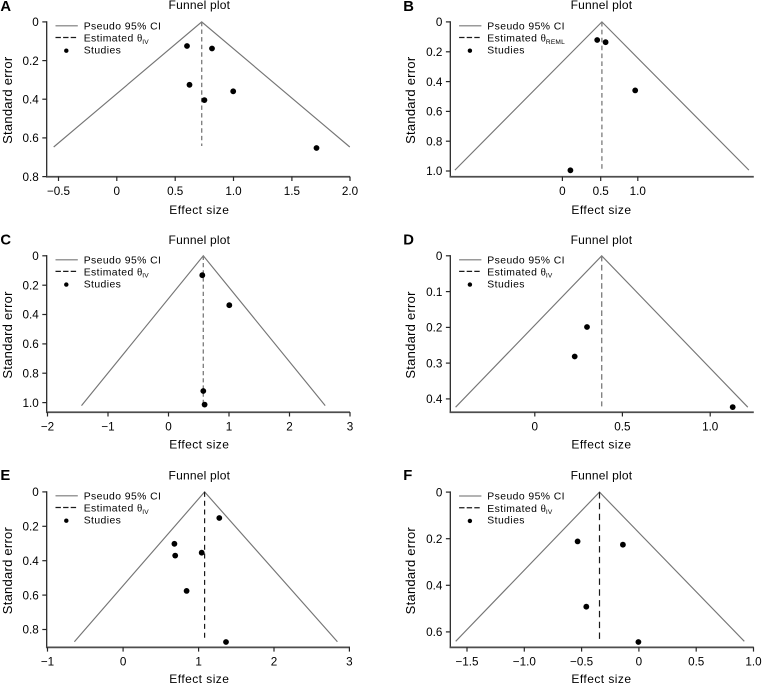 This screenshot has height=686, width=762. I want to click on svg-text: 0.1, so click(434, 292).